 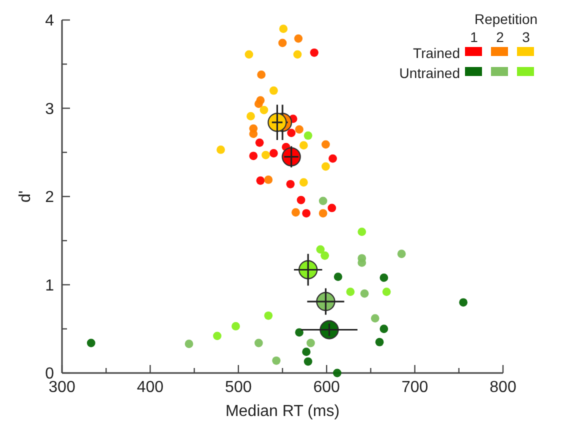 I want to click on annotation: Untrained, so click(x=429, y=73).